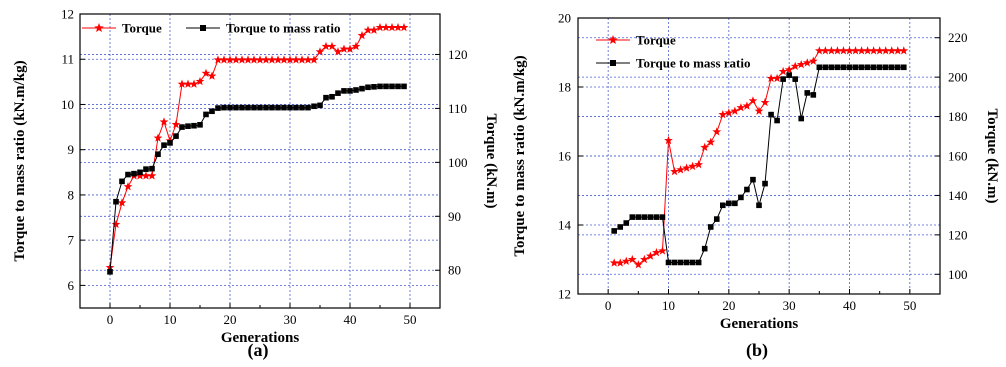 The height and width of the screenshot is (367, 1006). Describe the element at coordinates (564, 87) in the screenshot. I see `y-left-tick-label: 18` at that location.